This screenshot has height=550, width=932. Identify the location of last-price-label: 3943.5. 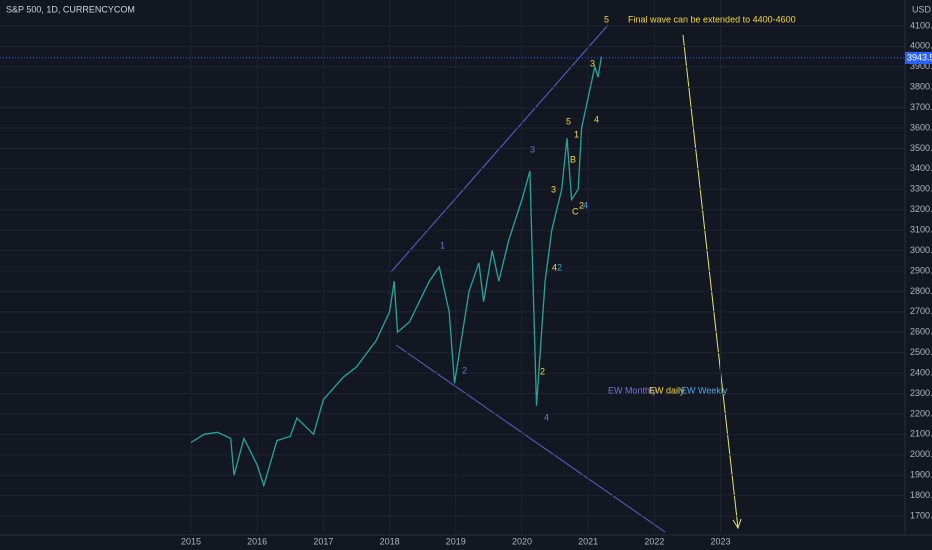
(919, 57).